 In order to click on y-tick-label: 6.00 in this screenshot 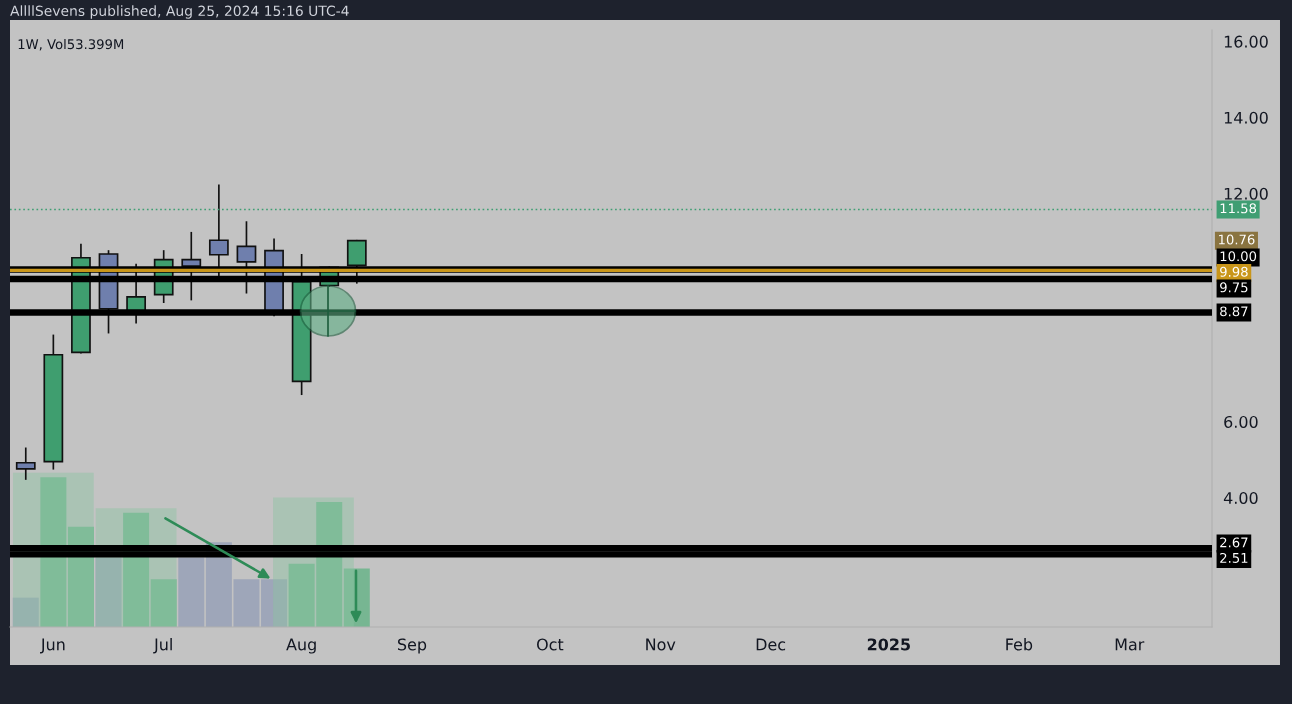, I will do `click(1241, 421)`.